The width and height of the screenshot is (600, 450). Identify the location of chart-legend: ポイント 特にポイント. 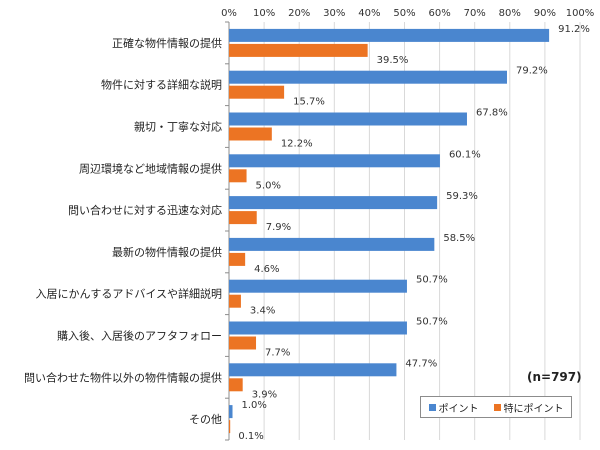
(496, 407).